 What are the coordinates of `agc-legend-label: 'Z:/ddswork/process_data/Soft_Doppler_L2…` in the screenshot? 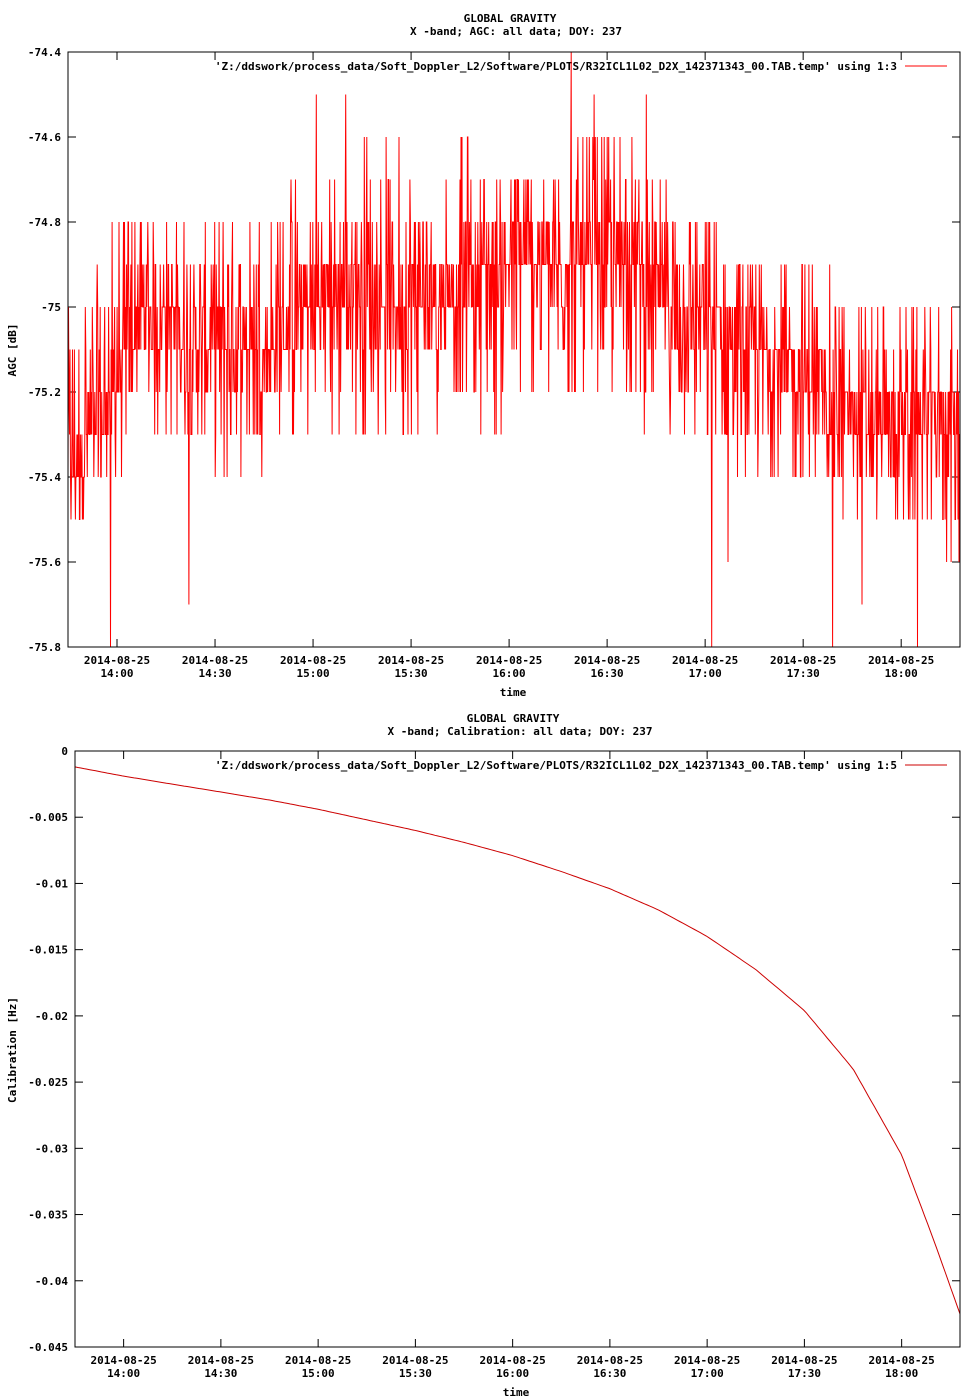 It's located at (556, 66).